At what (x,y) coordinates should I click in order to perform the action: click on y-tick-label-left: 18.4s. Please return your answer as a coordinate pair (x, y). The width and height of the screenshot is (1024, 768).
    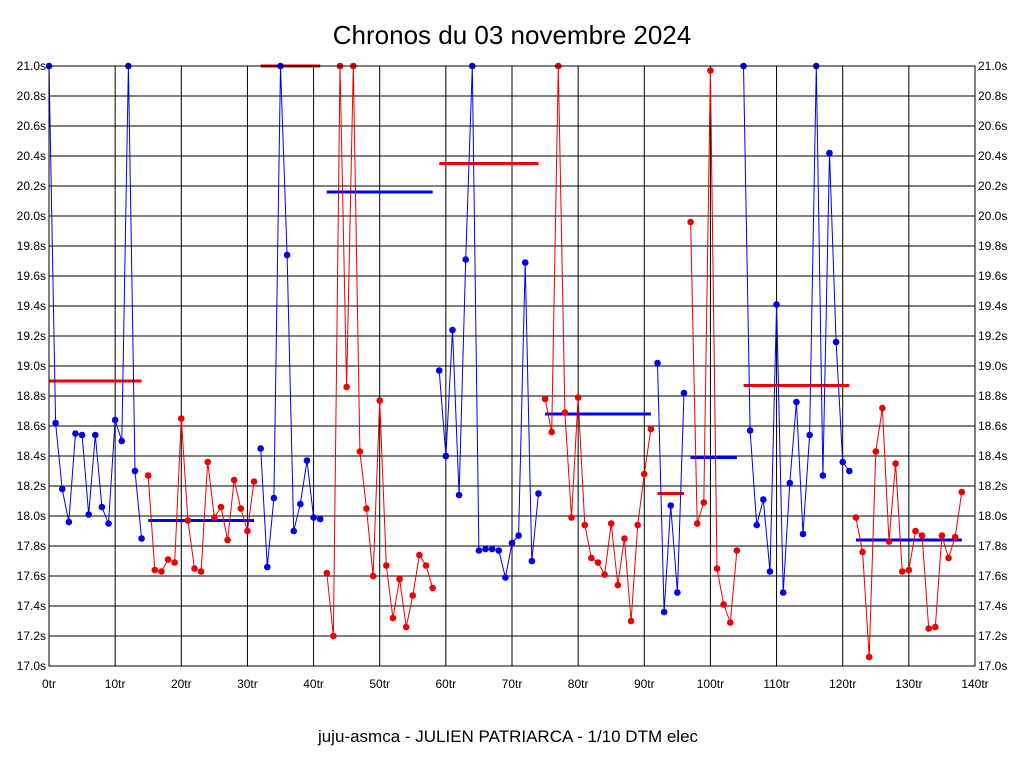
    Looking at the image, I should click on (31, 456).